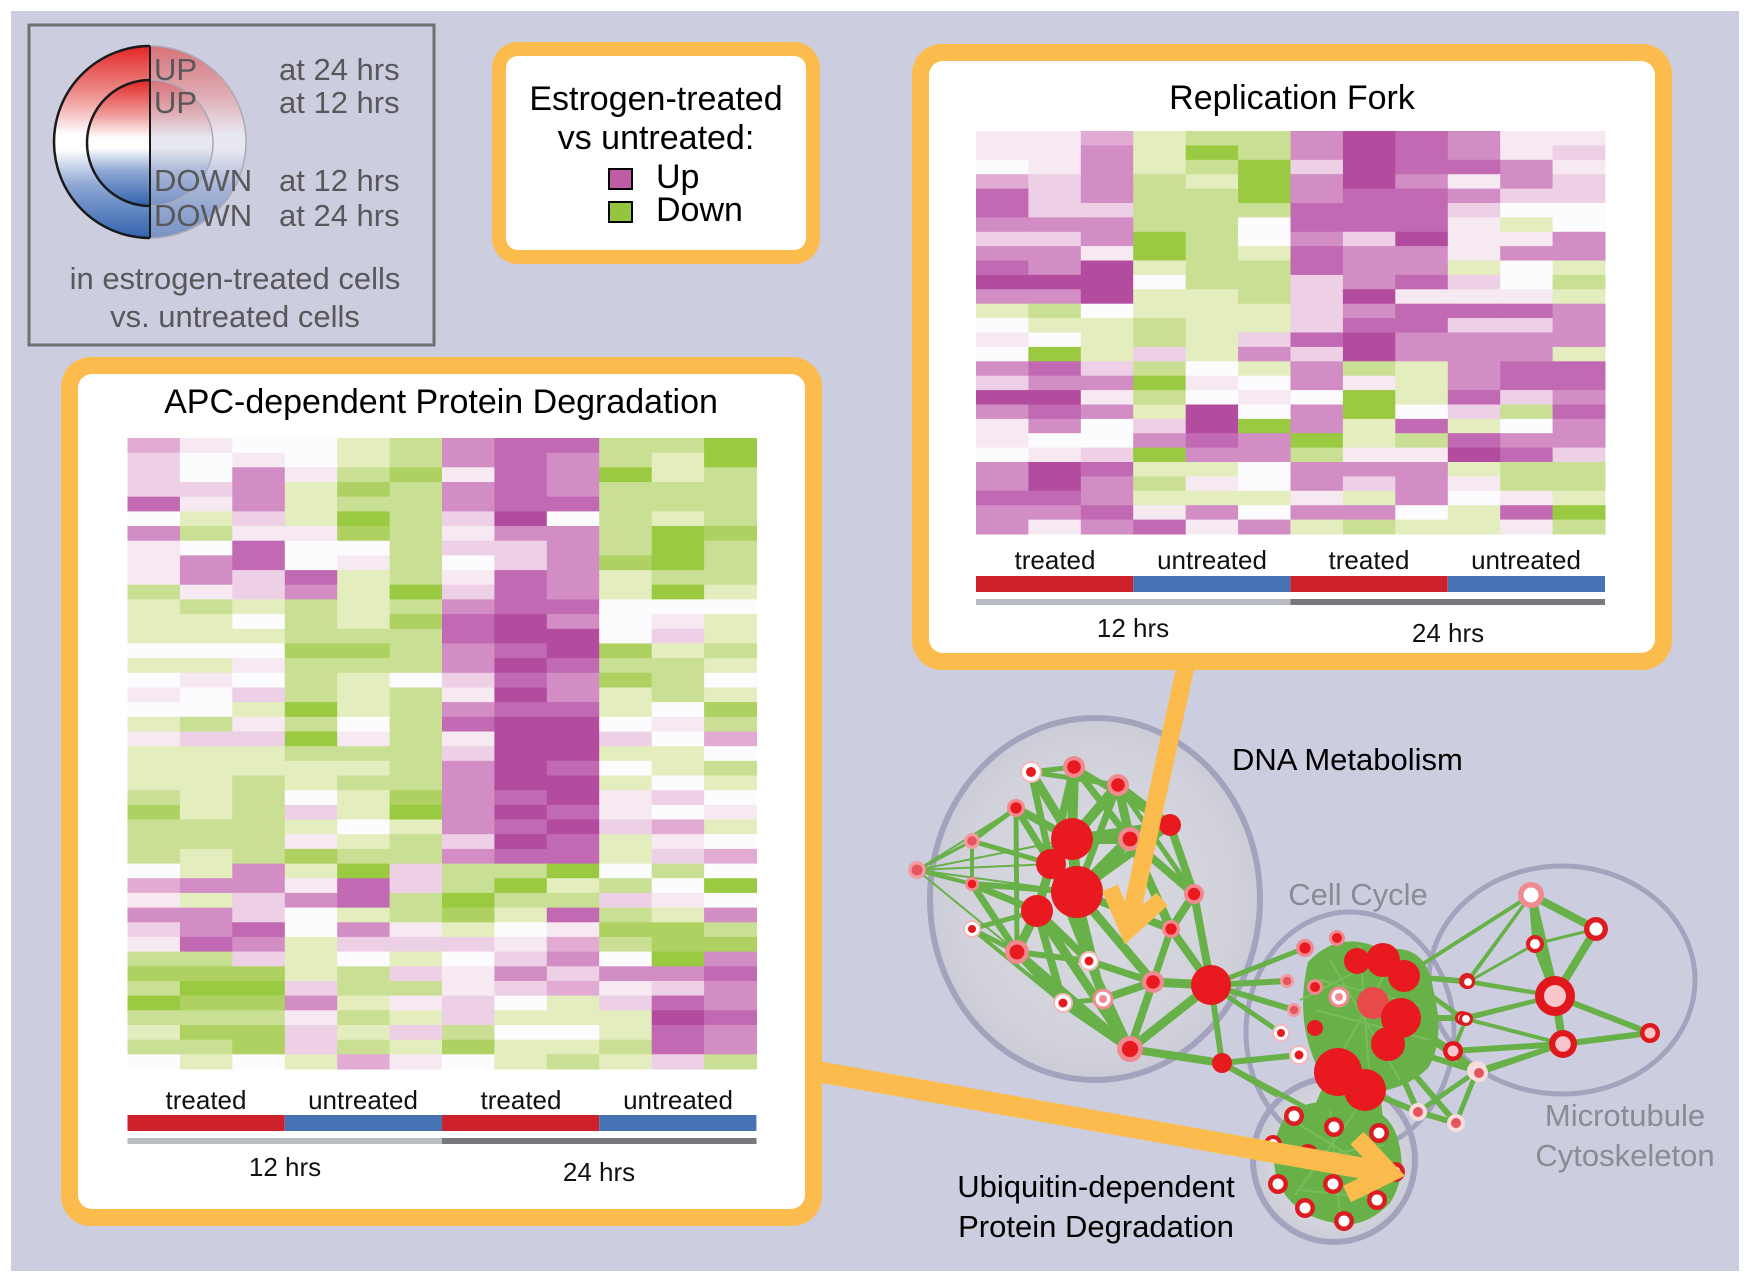 Image resolution: width=1750 pixels, height=1279 pixels. Describe the element at coordinates (656, 138) in the screenshot. I see `svg-text: vs untreated:` at that location.